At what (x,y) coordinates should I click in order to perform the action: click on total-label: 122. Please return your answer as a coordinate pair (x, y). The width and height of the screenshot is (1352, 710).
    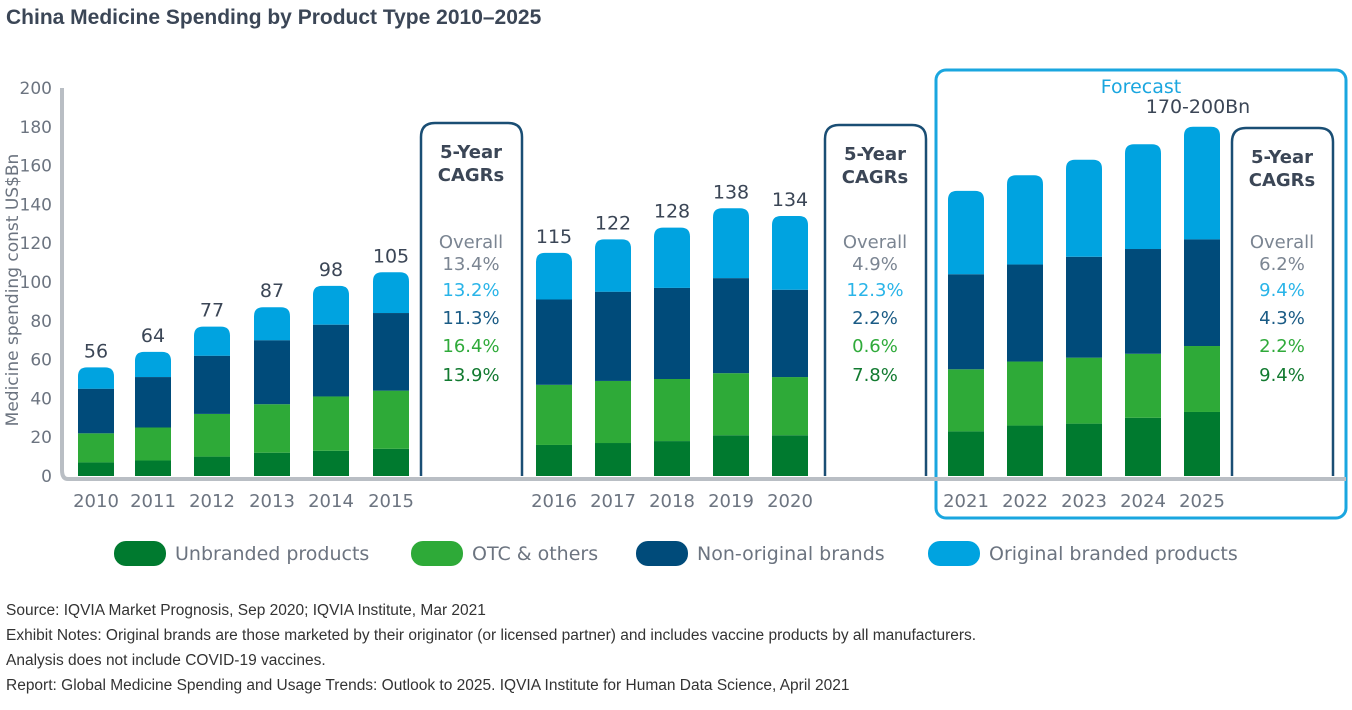
    Looking at the image, I should click on (613, 223).